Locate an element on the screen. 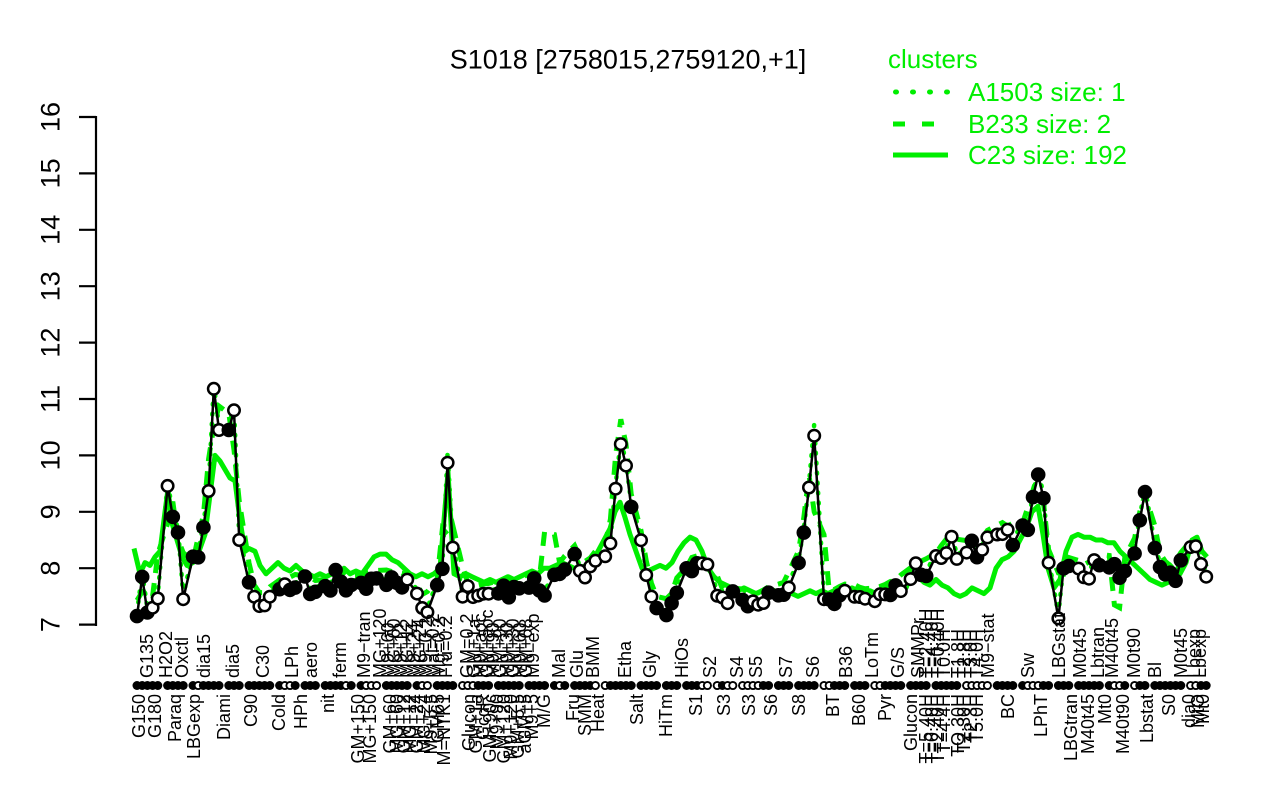 Image resolution: width=1280 pixels, height=800 pixels. svg-text: Mg=0.2 is located at coordinates (439, 647).